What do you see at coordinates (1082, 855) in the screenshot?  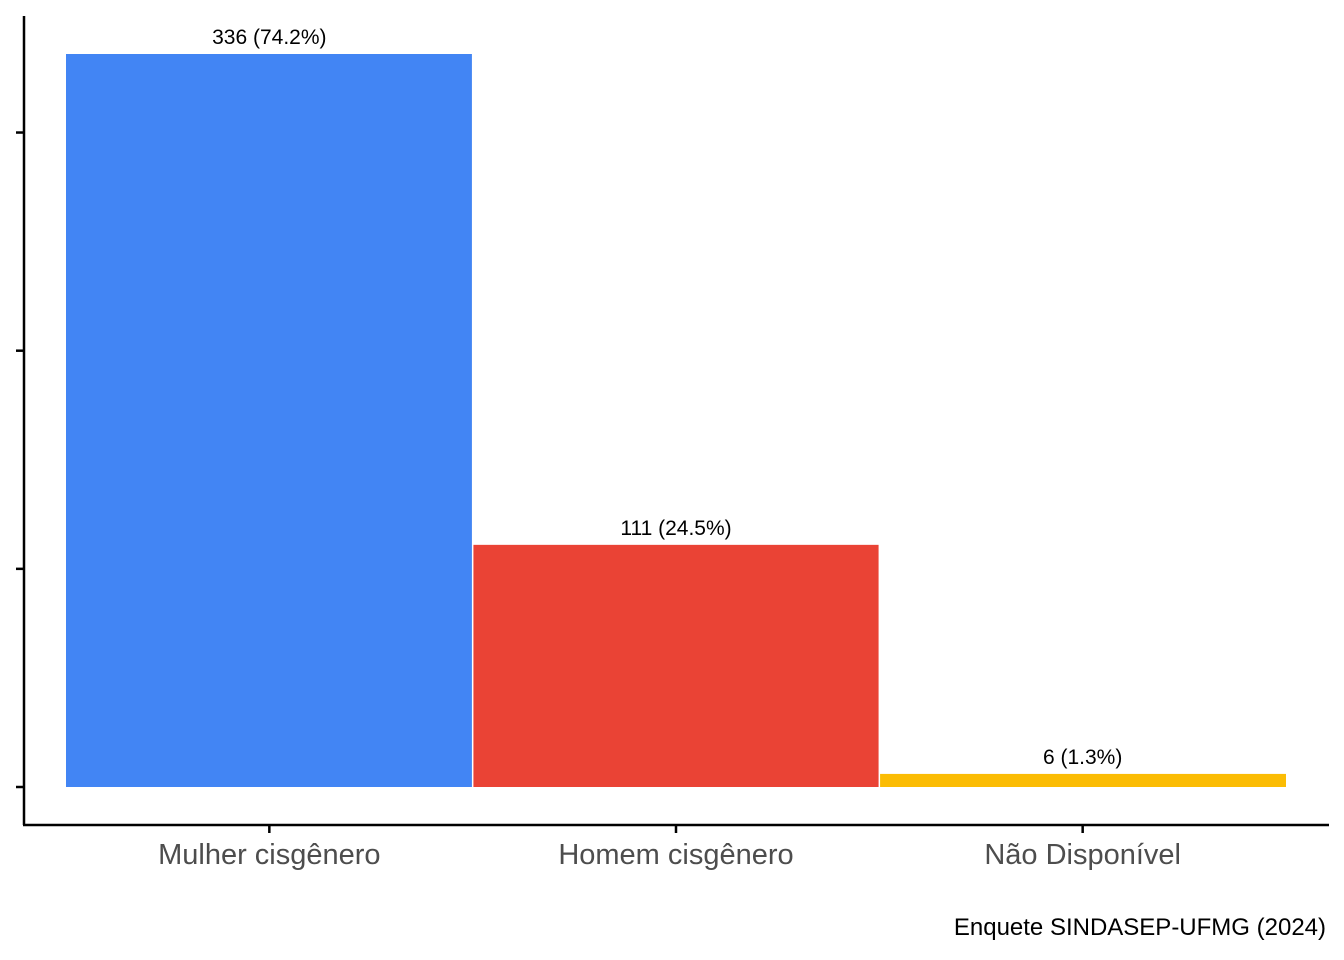 I see `x-tick-label-2: Não Disponível` at bounding box center [1082, 855].